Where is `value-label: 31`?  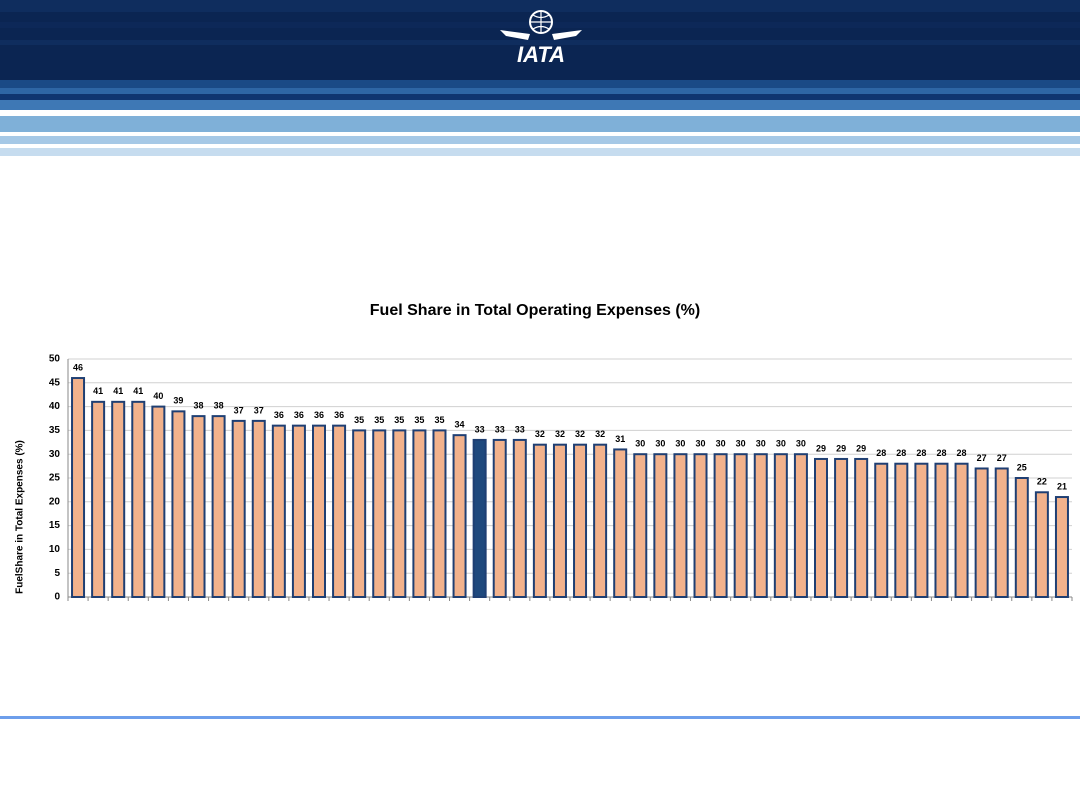 value-label: 31 is located at coordinates (620, 439).